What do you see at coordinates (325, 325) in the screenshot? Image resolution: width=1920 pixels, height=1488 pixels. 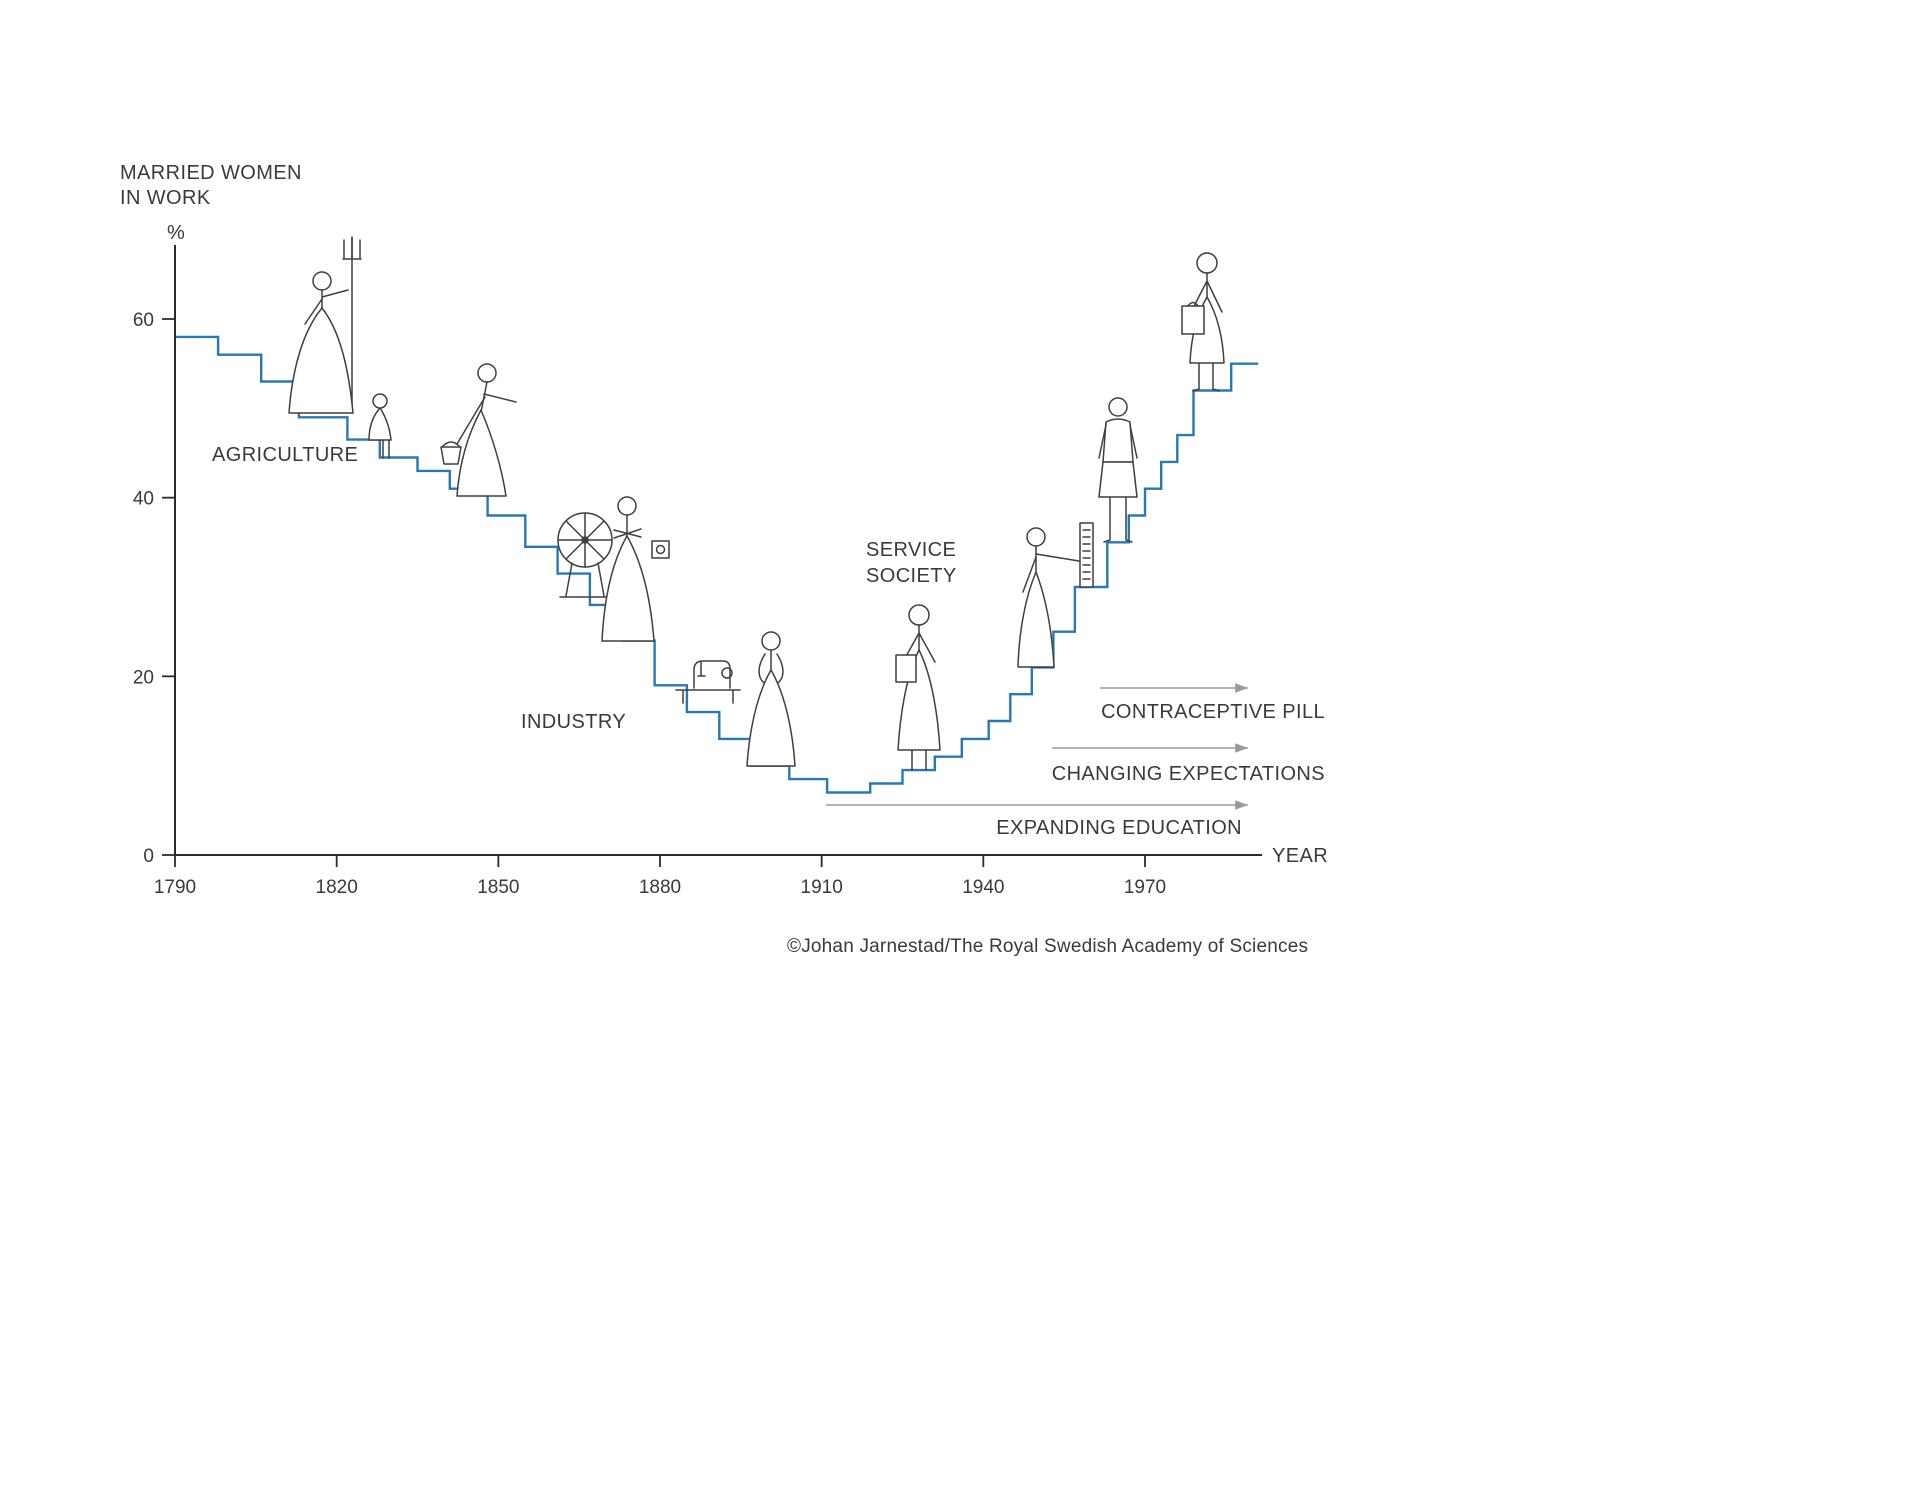 I see `woman-with-pitchfork-icon` at bounding box center [325, 325].